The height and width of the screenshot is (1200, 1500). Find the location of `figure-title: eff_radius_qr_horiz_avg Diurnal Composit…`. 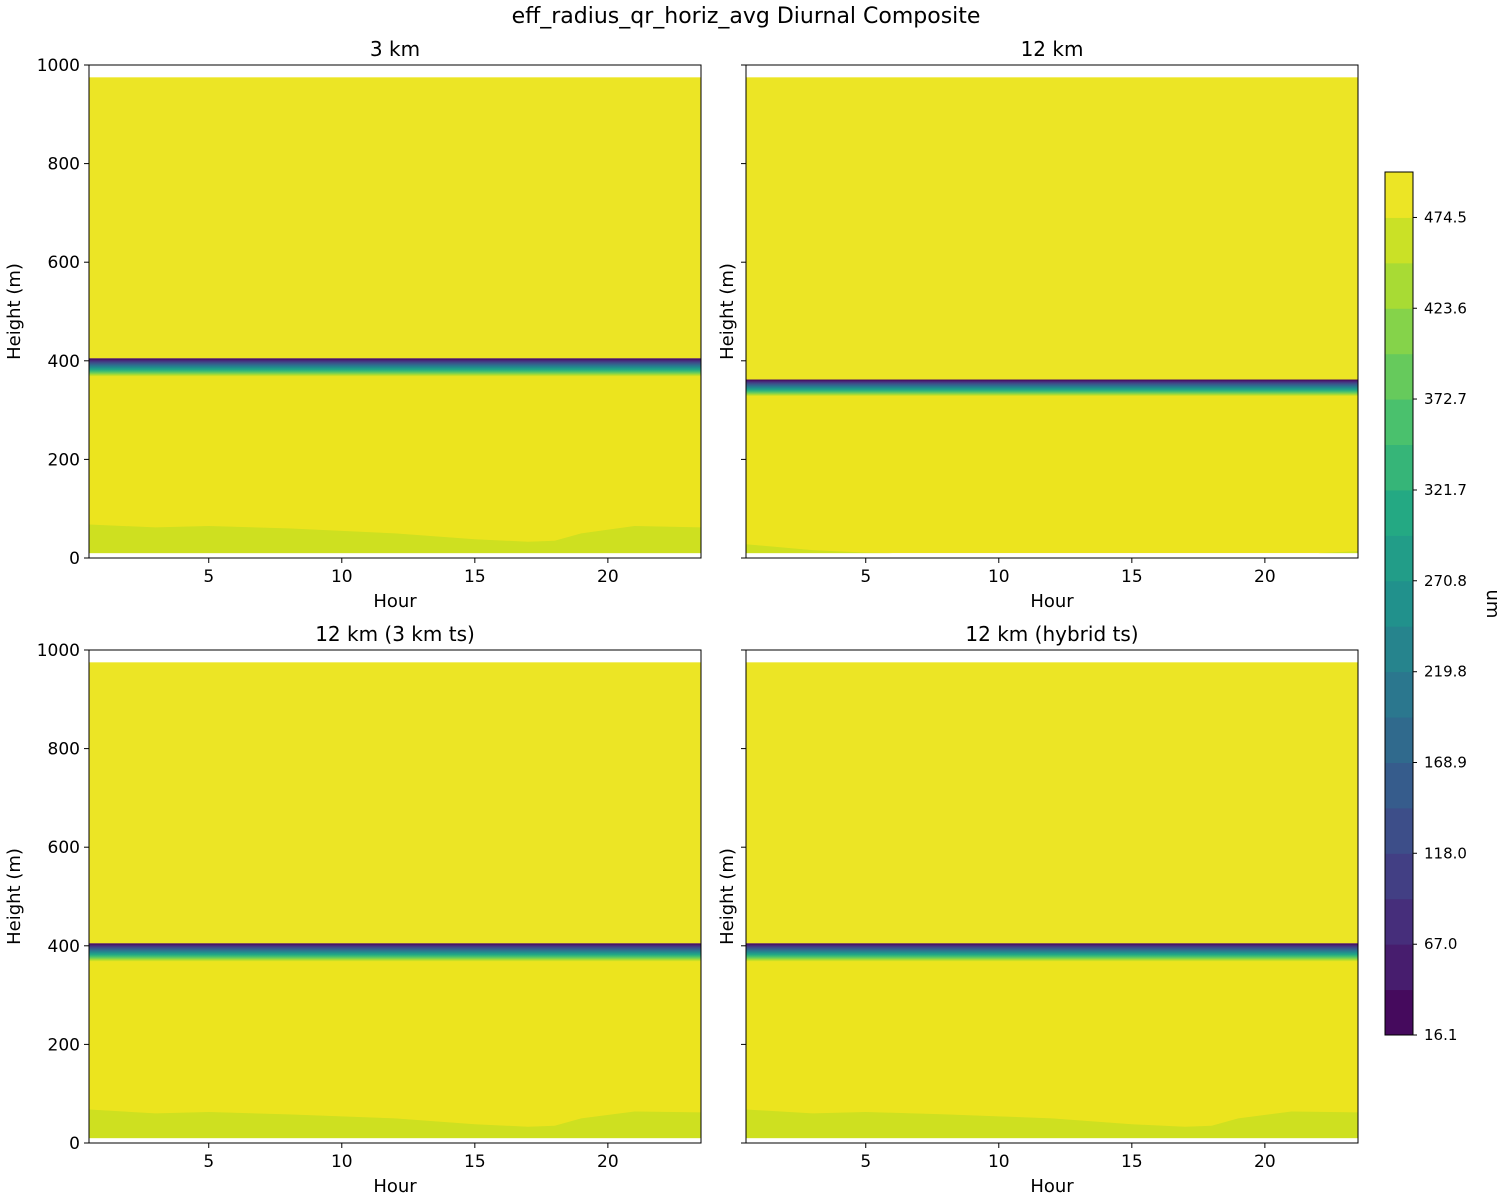

figure-title: eff_radius_qr_horiz_avg Diurnal Composit… is located at coordinates (746, 16).